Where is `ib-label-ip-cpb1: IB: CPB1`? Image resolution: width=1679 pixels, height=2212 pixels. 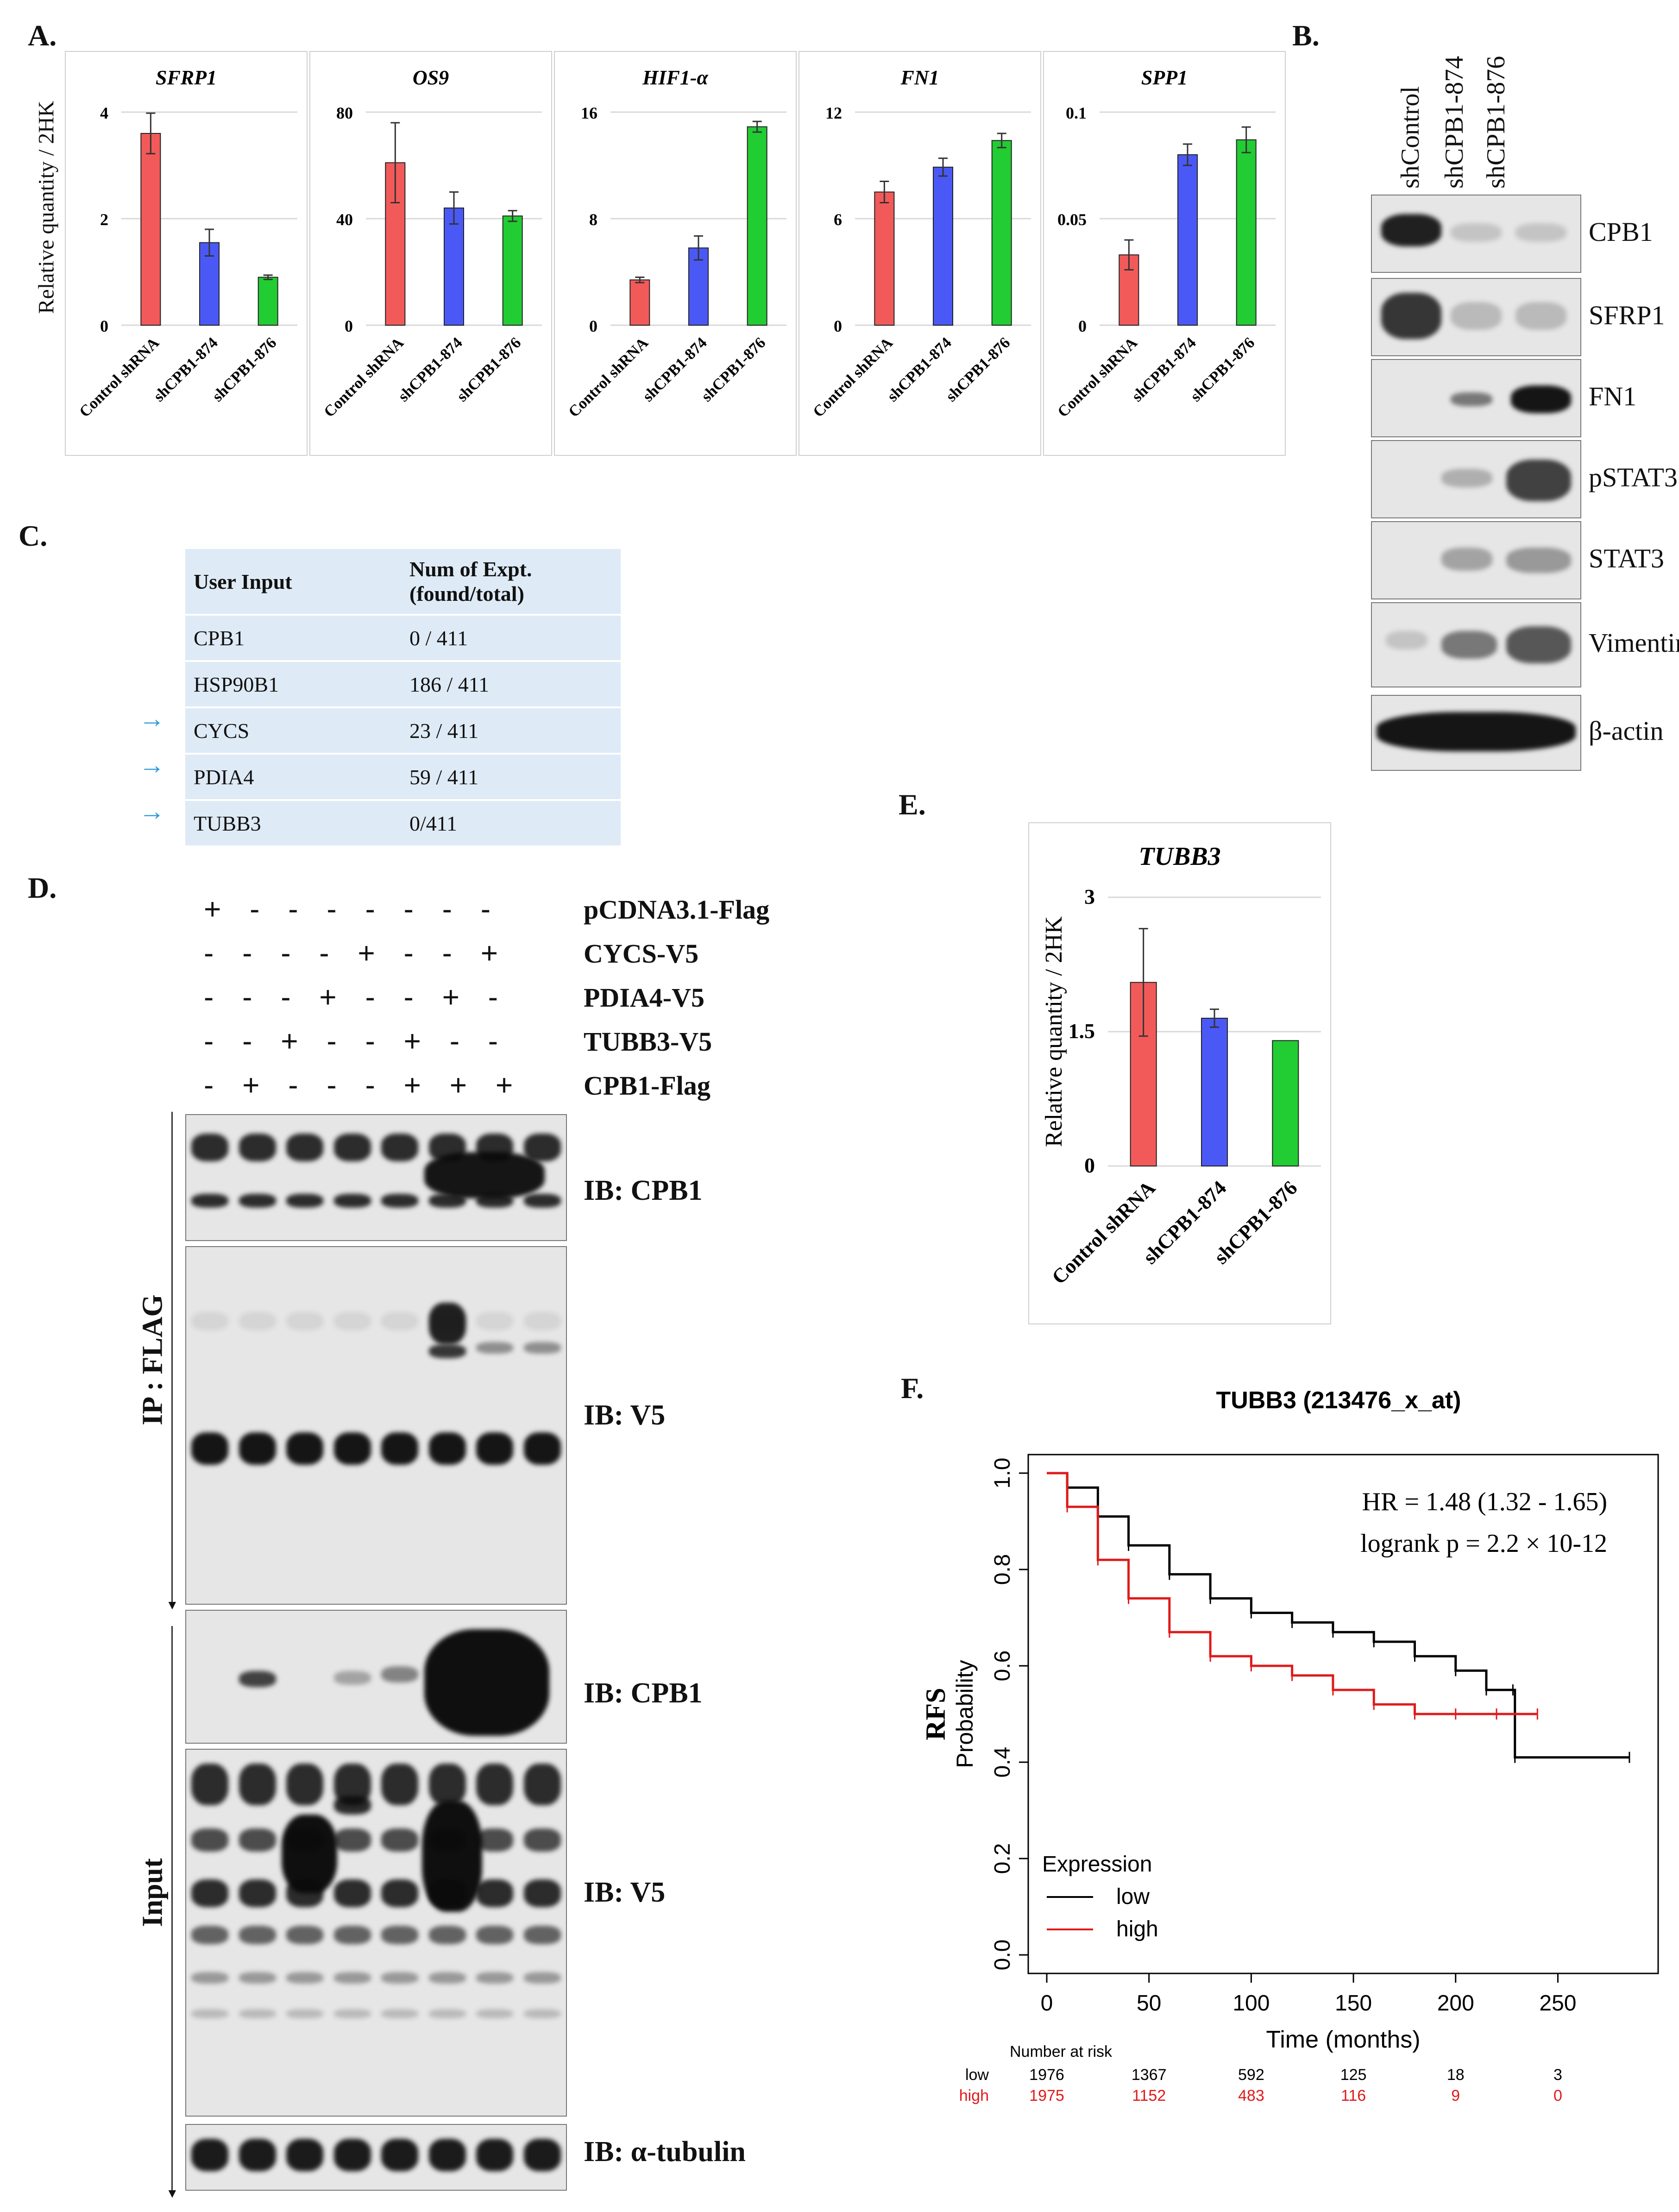 ib-label-ip-cpb1: IB: CPB1 is located at coordinates (643, 1190).